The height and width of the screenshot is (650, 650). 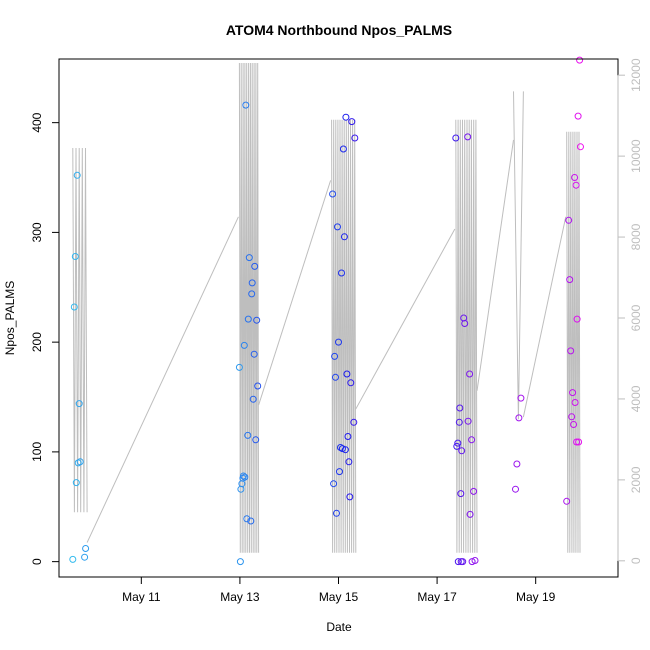 I want to click on y-tick-label: 0, so click(x=37, y=561).